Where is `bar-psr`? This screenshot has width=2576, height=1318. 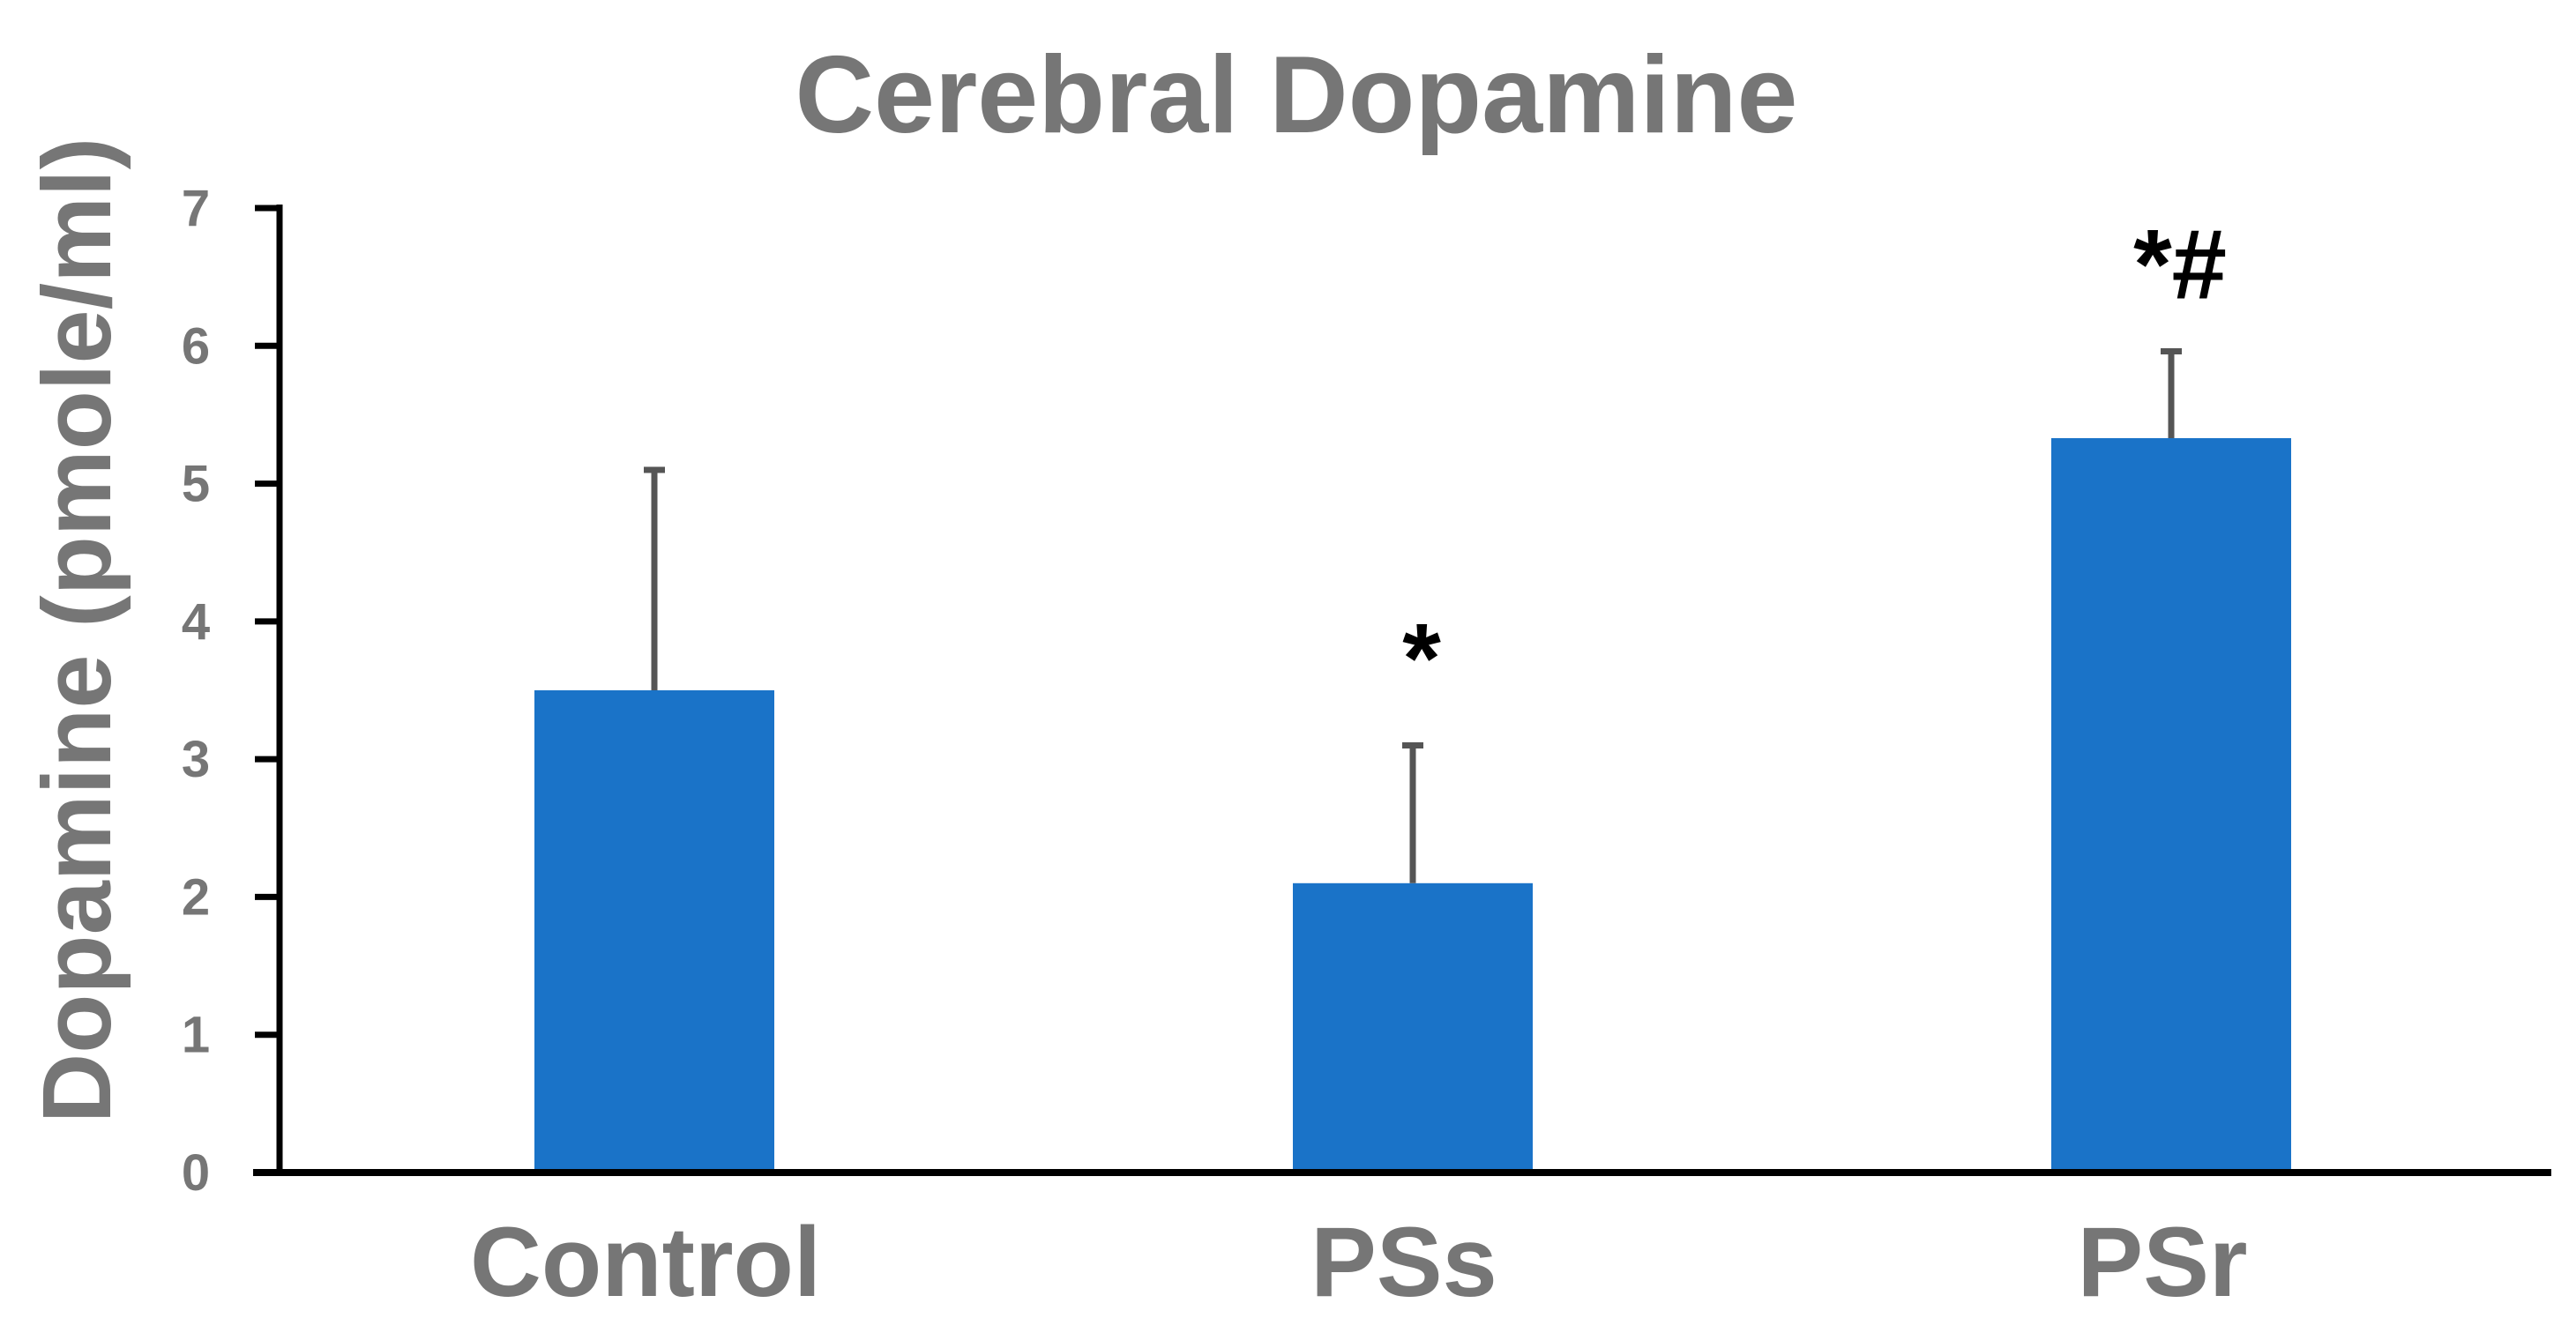 bar-psr is located at coordinates (2171, 805).